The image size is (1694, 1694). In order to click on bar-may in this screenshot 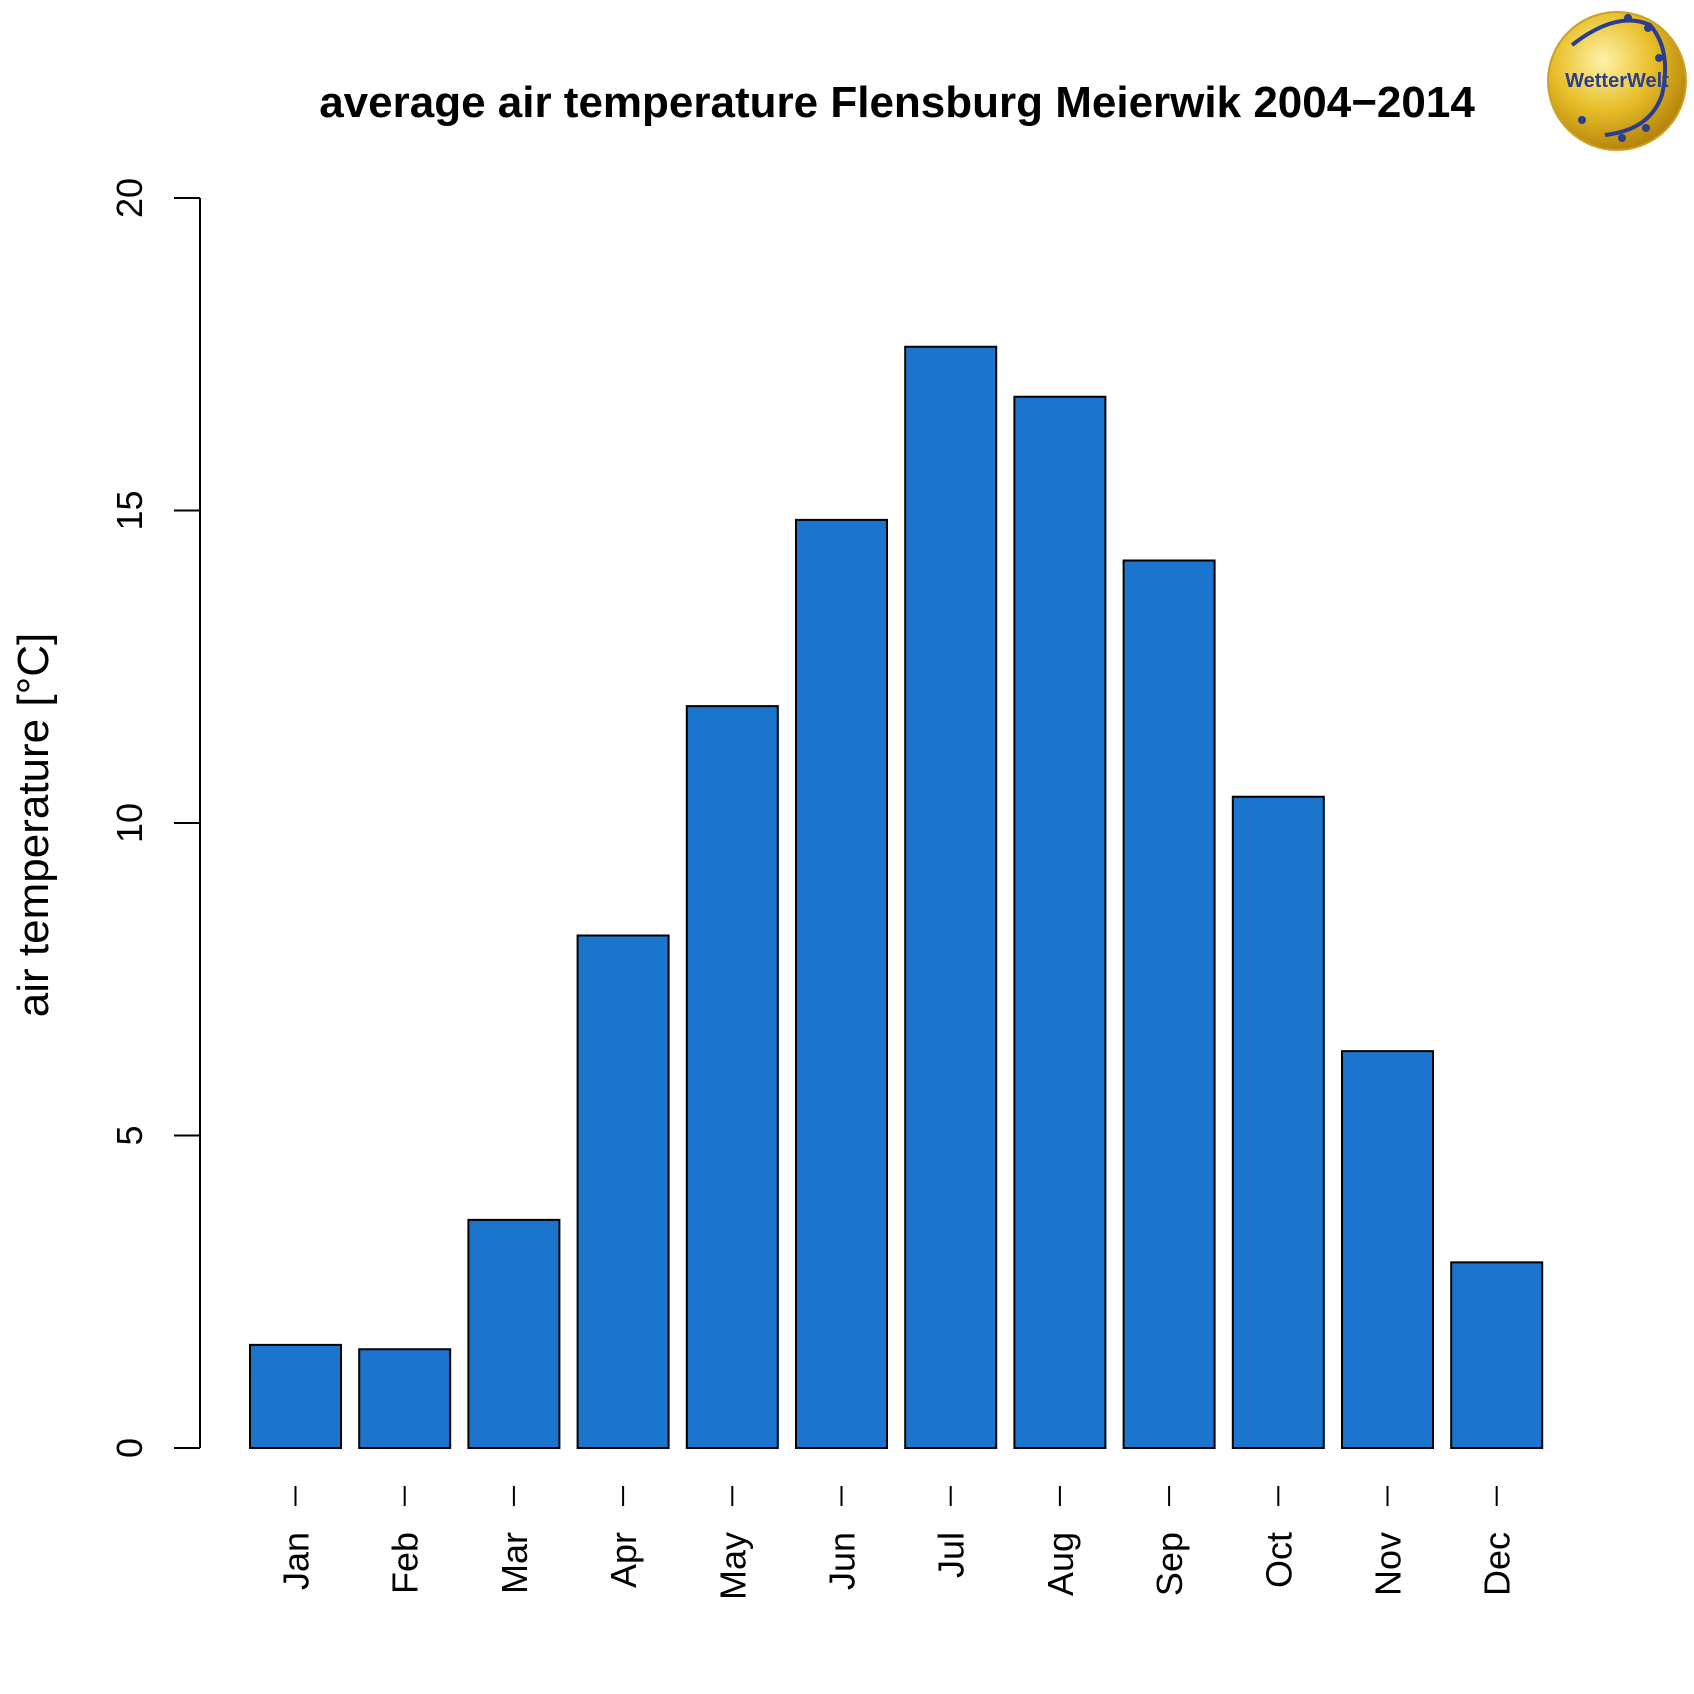, I will do `click(732, 1077)`.